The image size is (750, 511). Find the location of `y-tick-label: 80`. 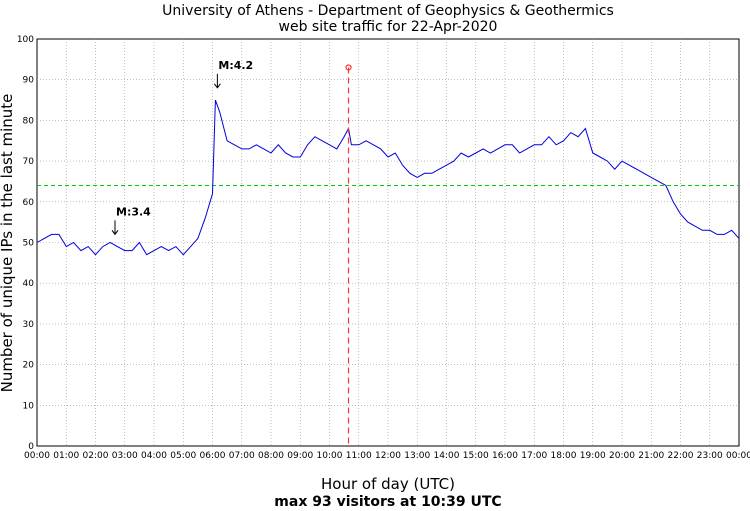

y-tick-label: 80 is located at coordinates (29, 121).